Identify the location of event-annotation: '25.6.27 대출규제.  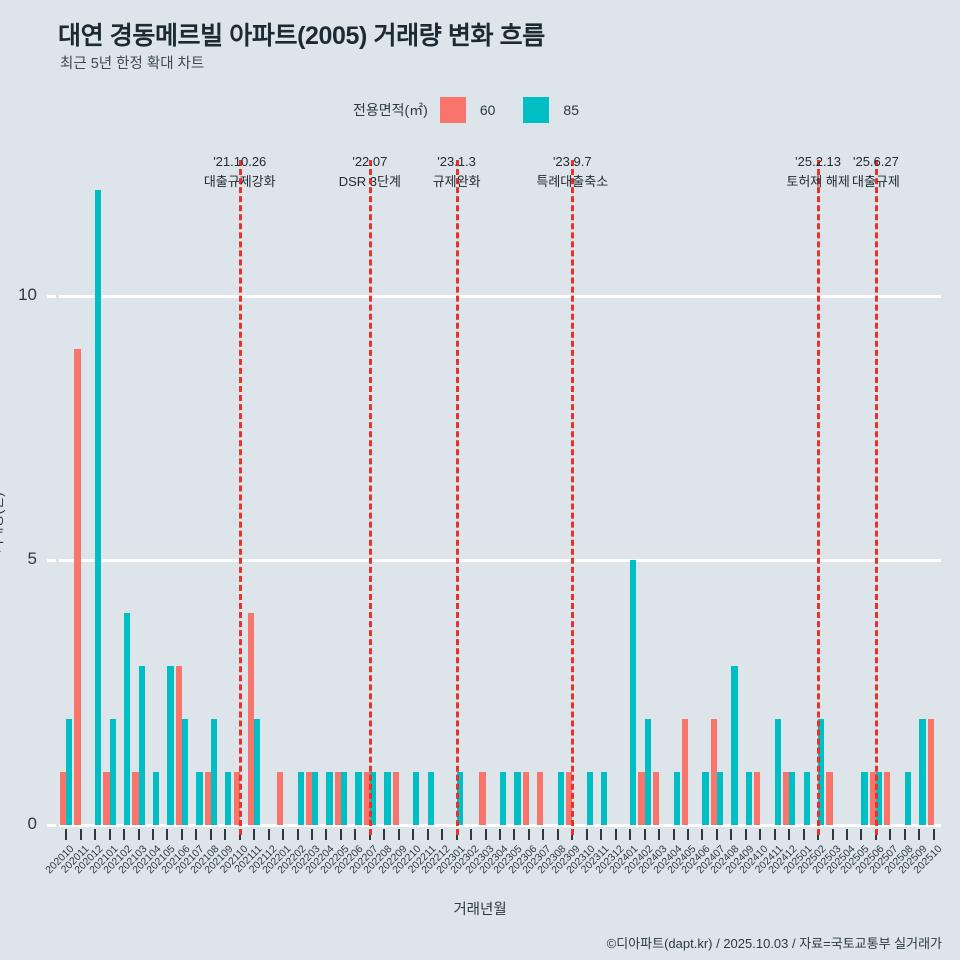
(873, 172).